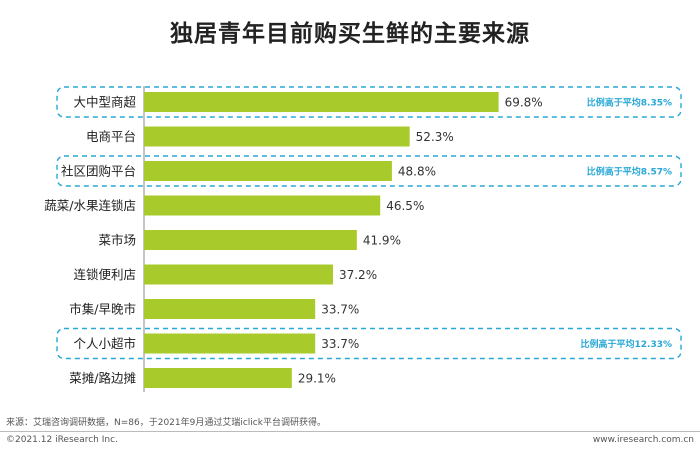  What do you see at coordinates (358, 275) in the screenshot?
I see `value-label: 37.2%` at bounding box center [358, 275].